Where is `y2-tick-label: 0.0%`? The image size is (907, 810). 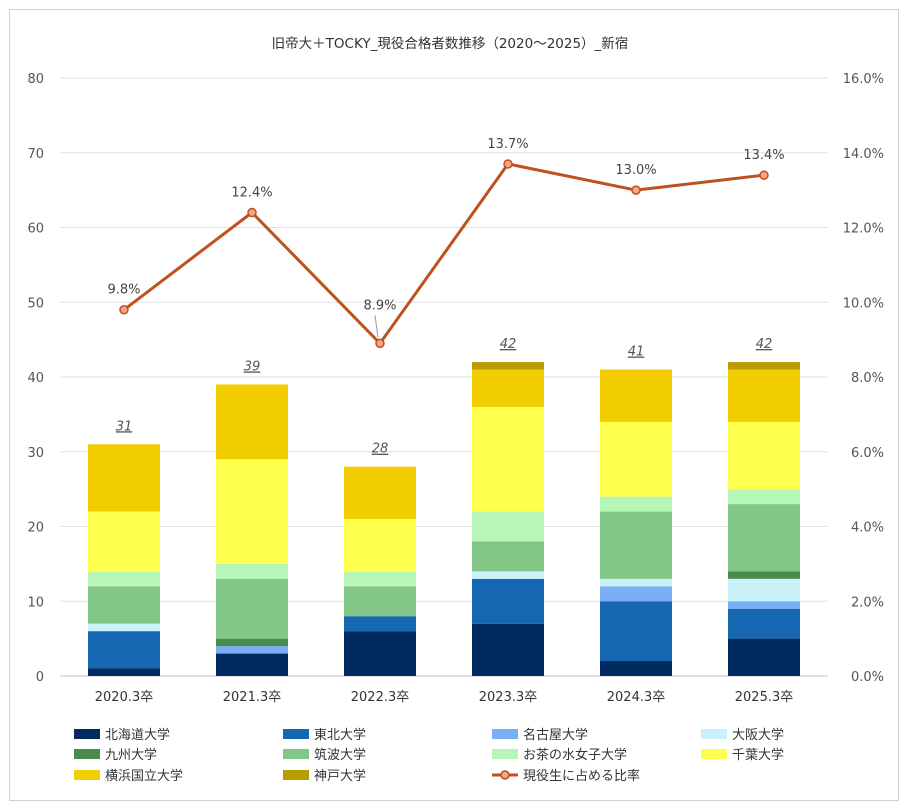
y2-tick-label: 0.0% is located at coordinates (867, 677).